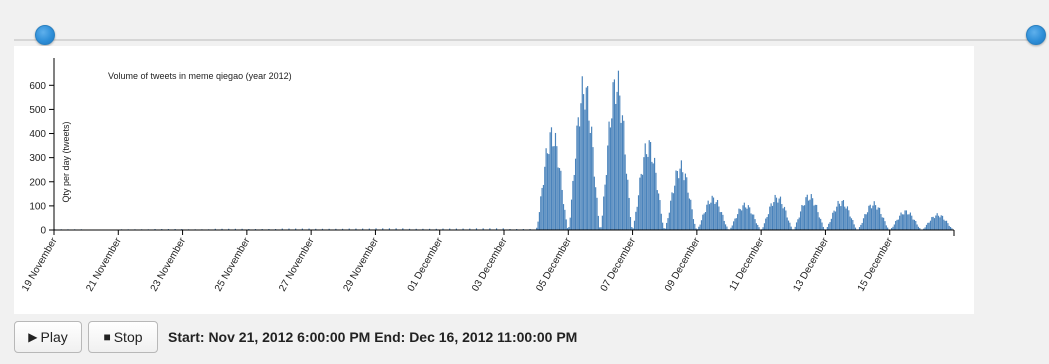 The image size is (1049, 364). I want to click on y-tick-label: 500, so click(37, 110).